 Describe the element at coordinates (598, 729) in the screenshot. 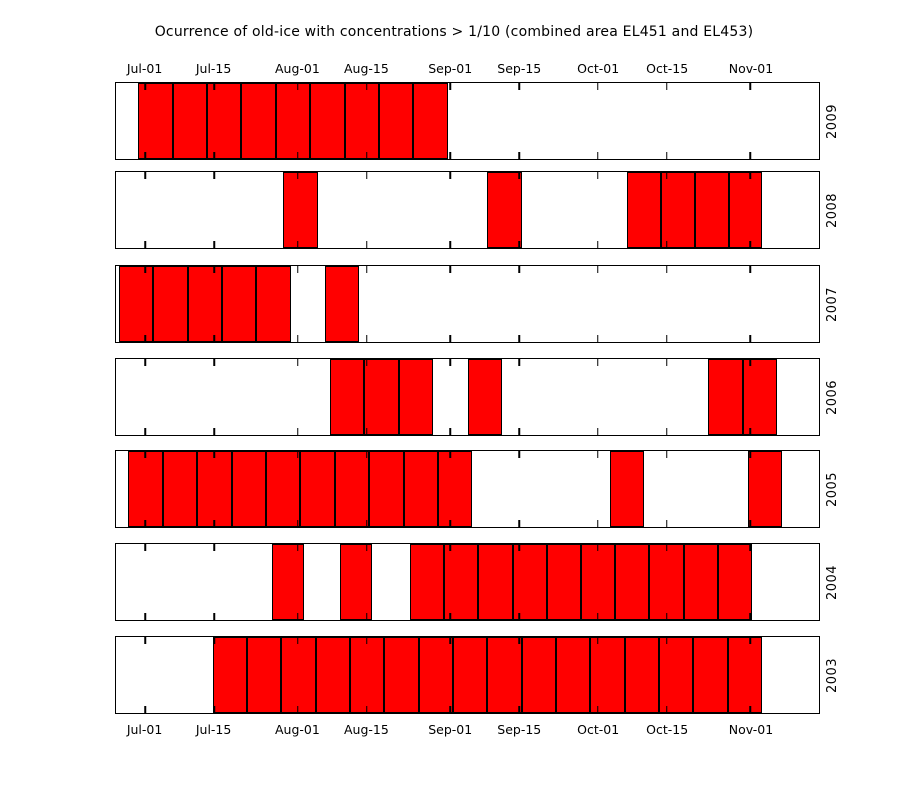

I see `axis-tick-label-bottom: Oct-01` at that location.